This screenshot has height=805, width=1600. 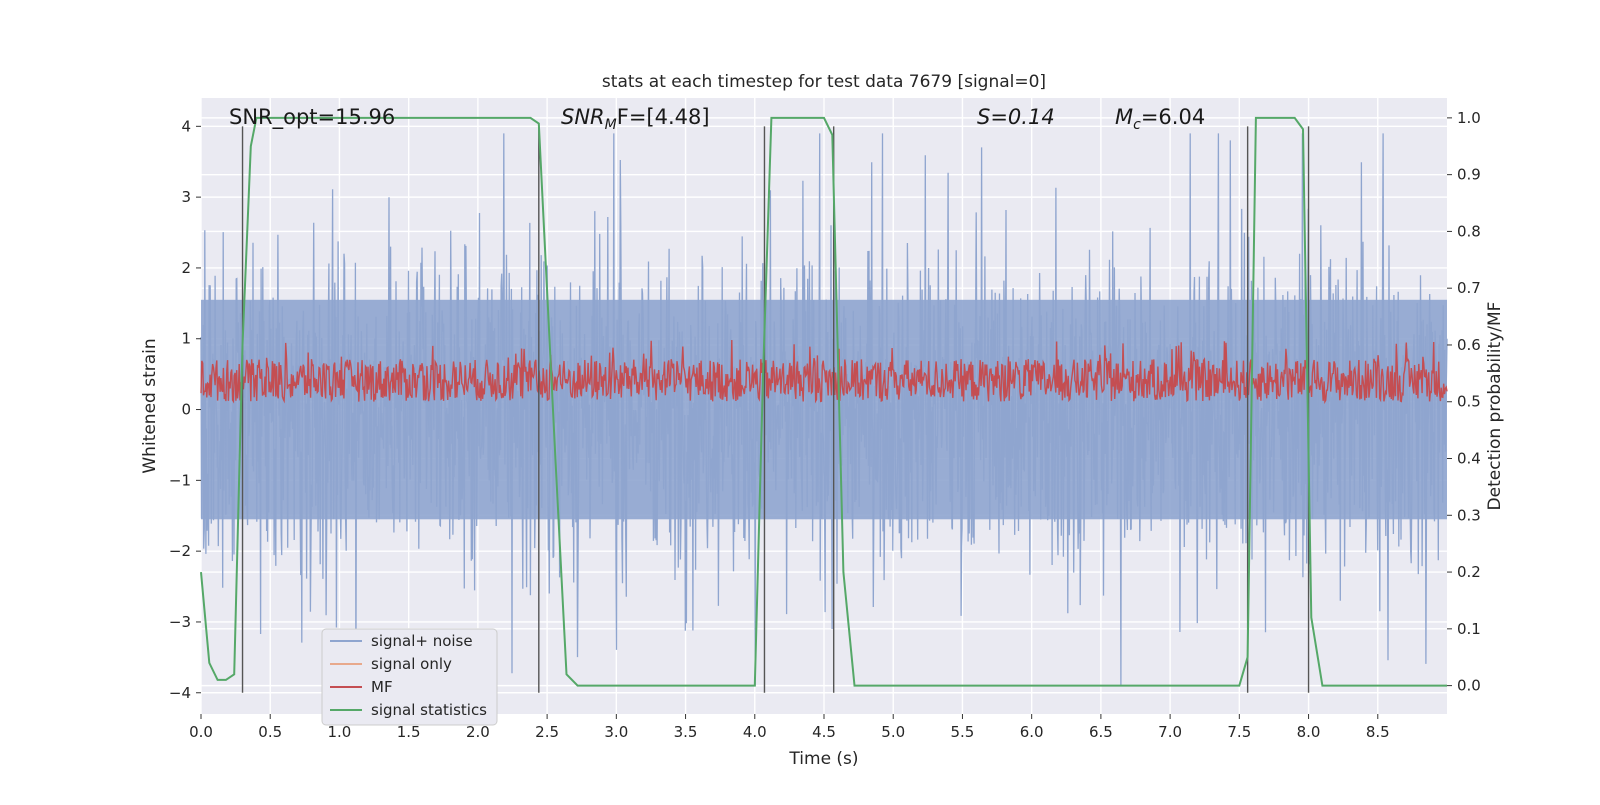 I want to click on x-tick-label: 5.0, so click(x=893, y=732).